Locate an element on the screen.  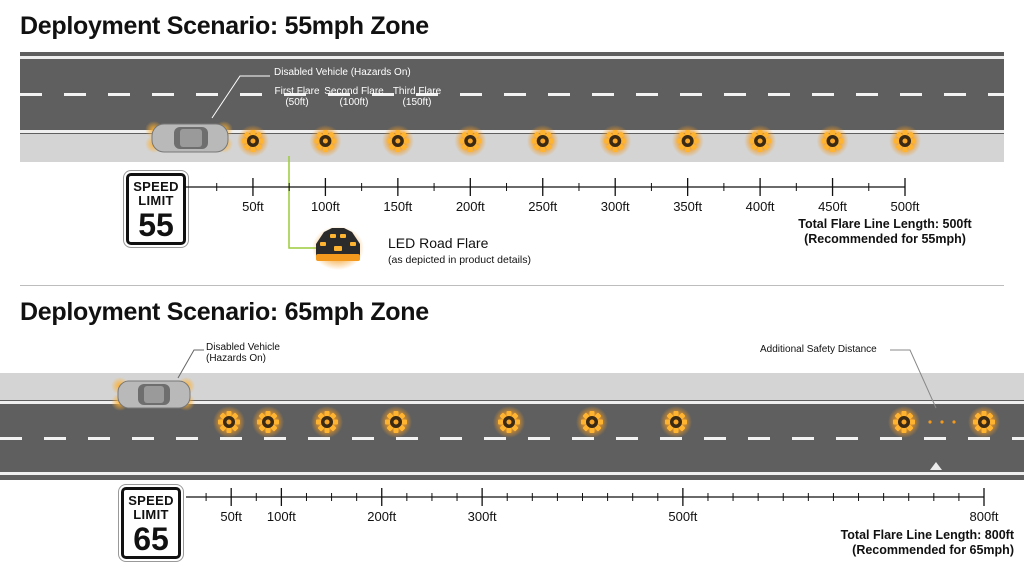
sign-55-number: 55 is located at coordinates (156, 225).